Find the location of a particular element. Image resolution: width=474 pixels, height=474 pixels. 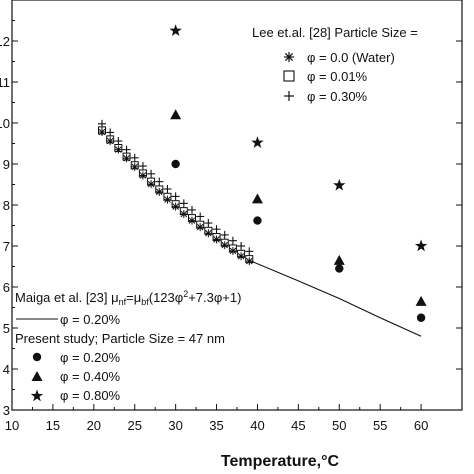

x-tick-label: 25 is located at coordinates (134, 425).